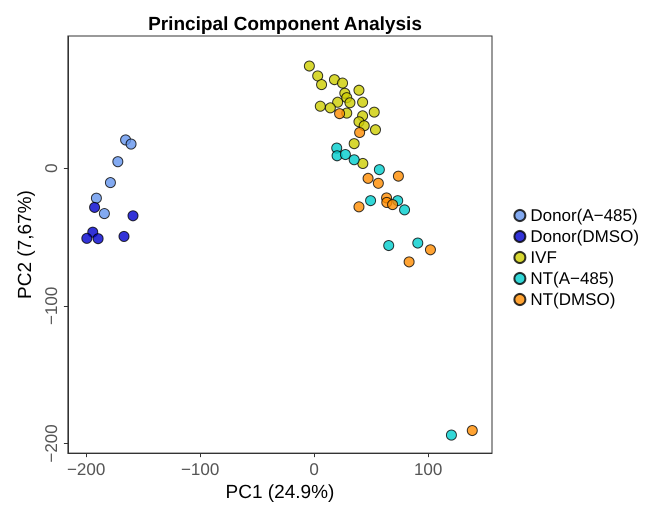  What do you see at coordinates (573, 299) in the screenshot?
I see `legend-label: NT(DMSO)` at bounding box center [573, 299].